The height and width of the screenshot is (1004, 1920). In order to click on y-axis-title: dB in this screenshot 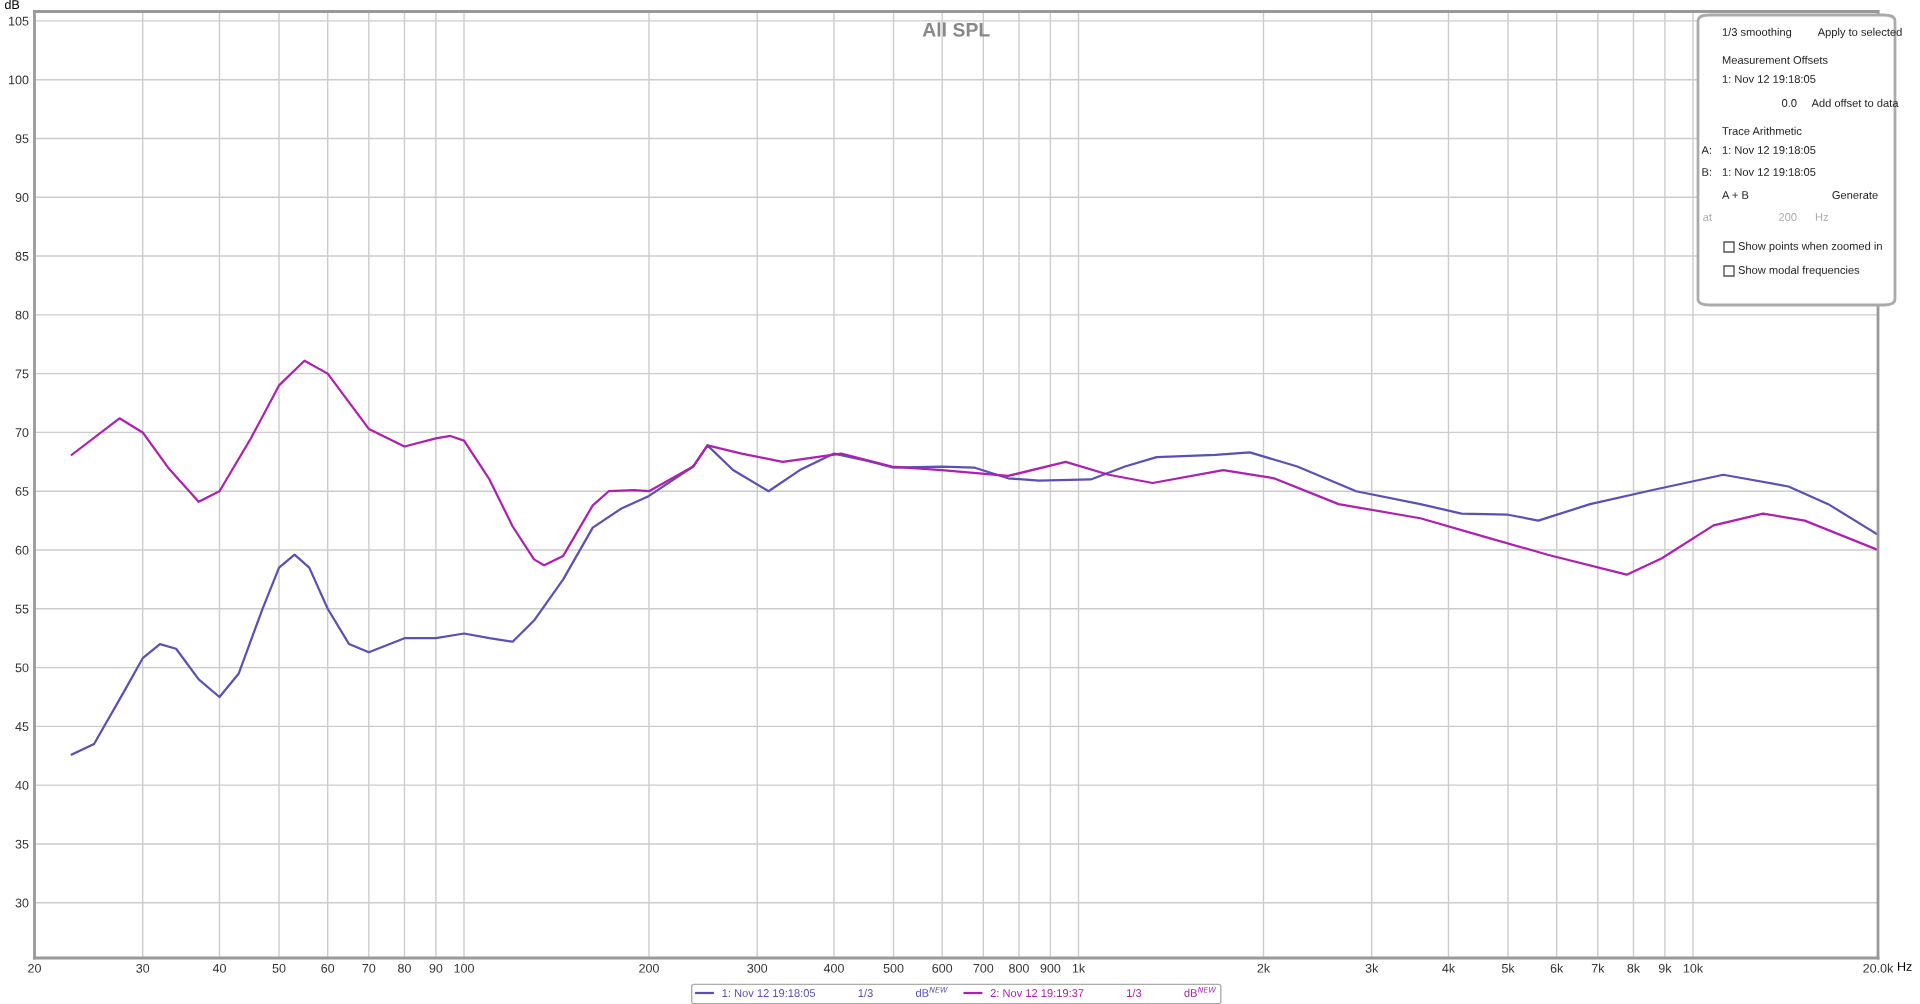, I will do `click(12, 5)`.